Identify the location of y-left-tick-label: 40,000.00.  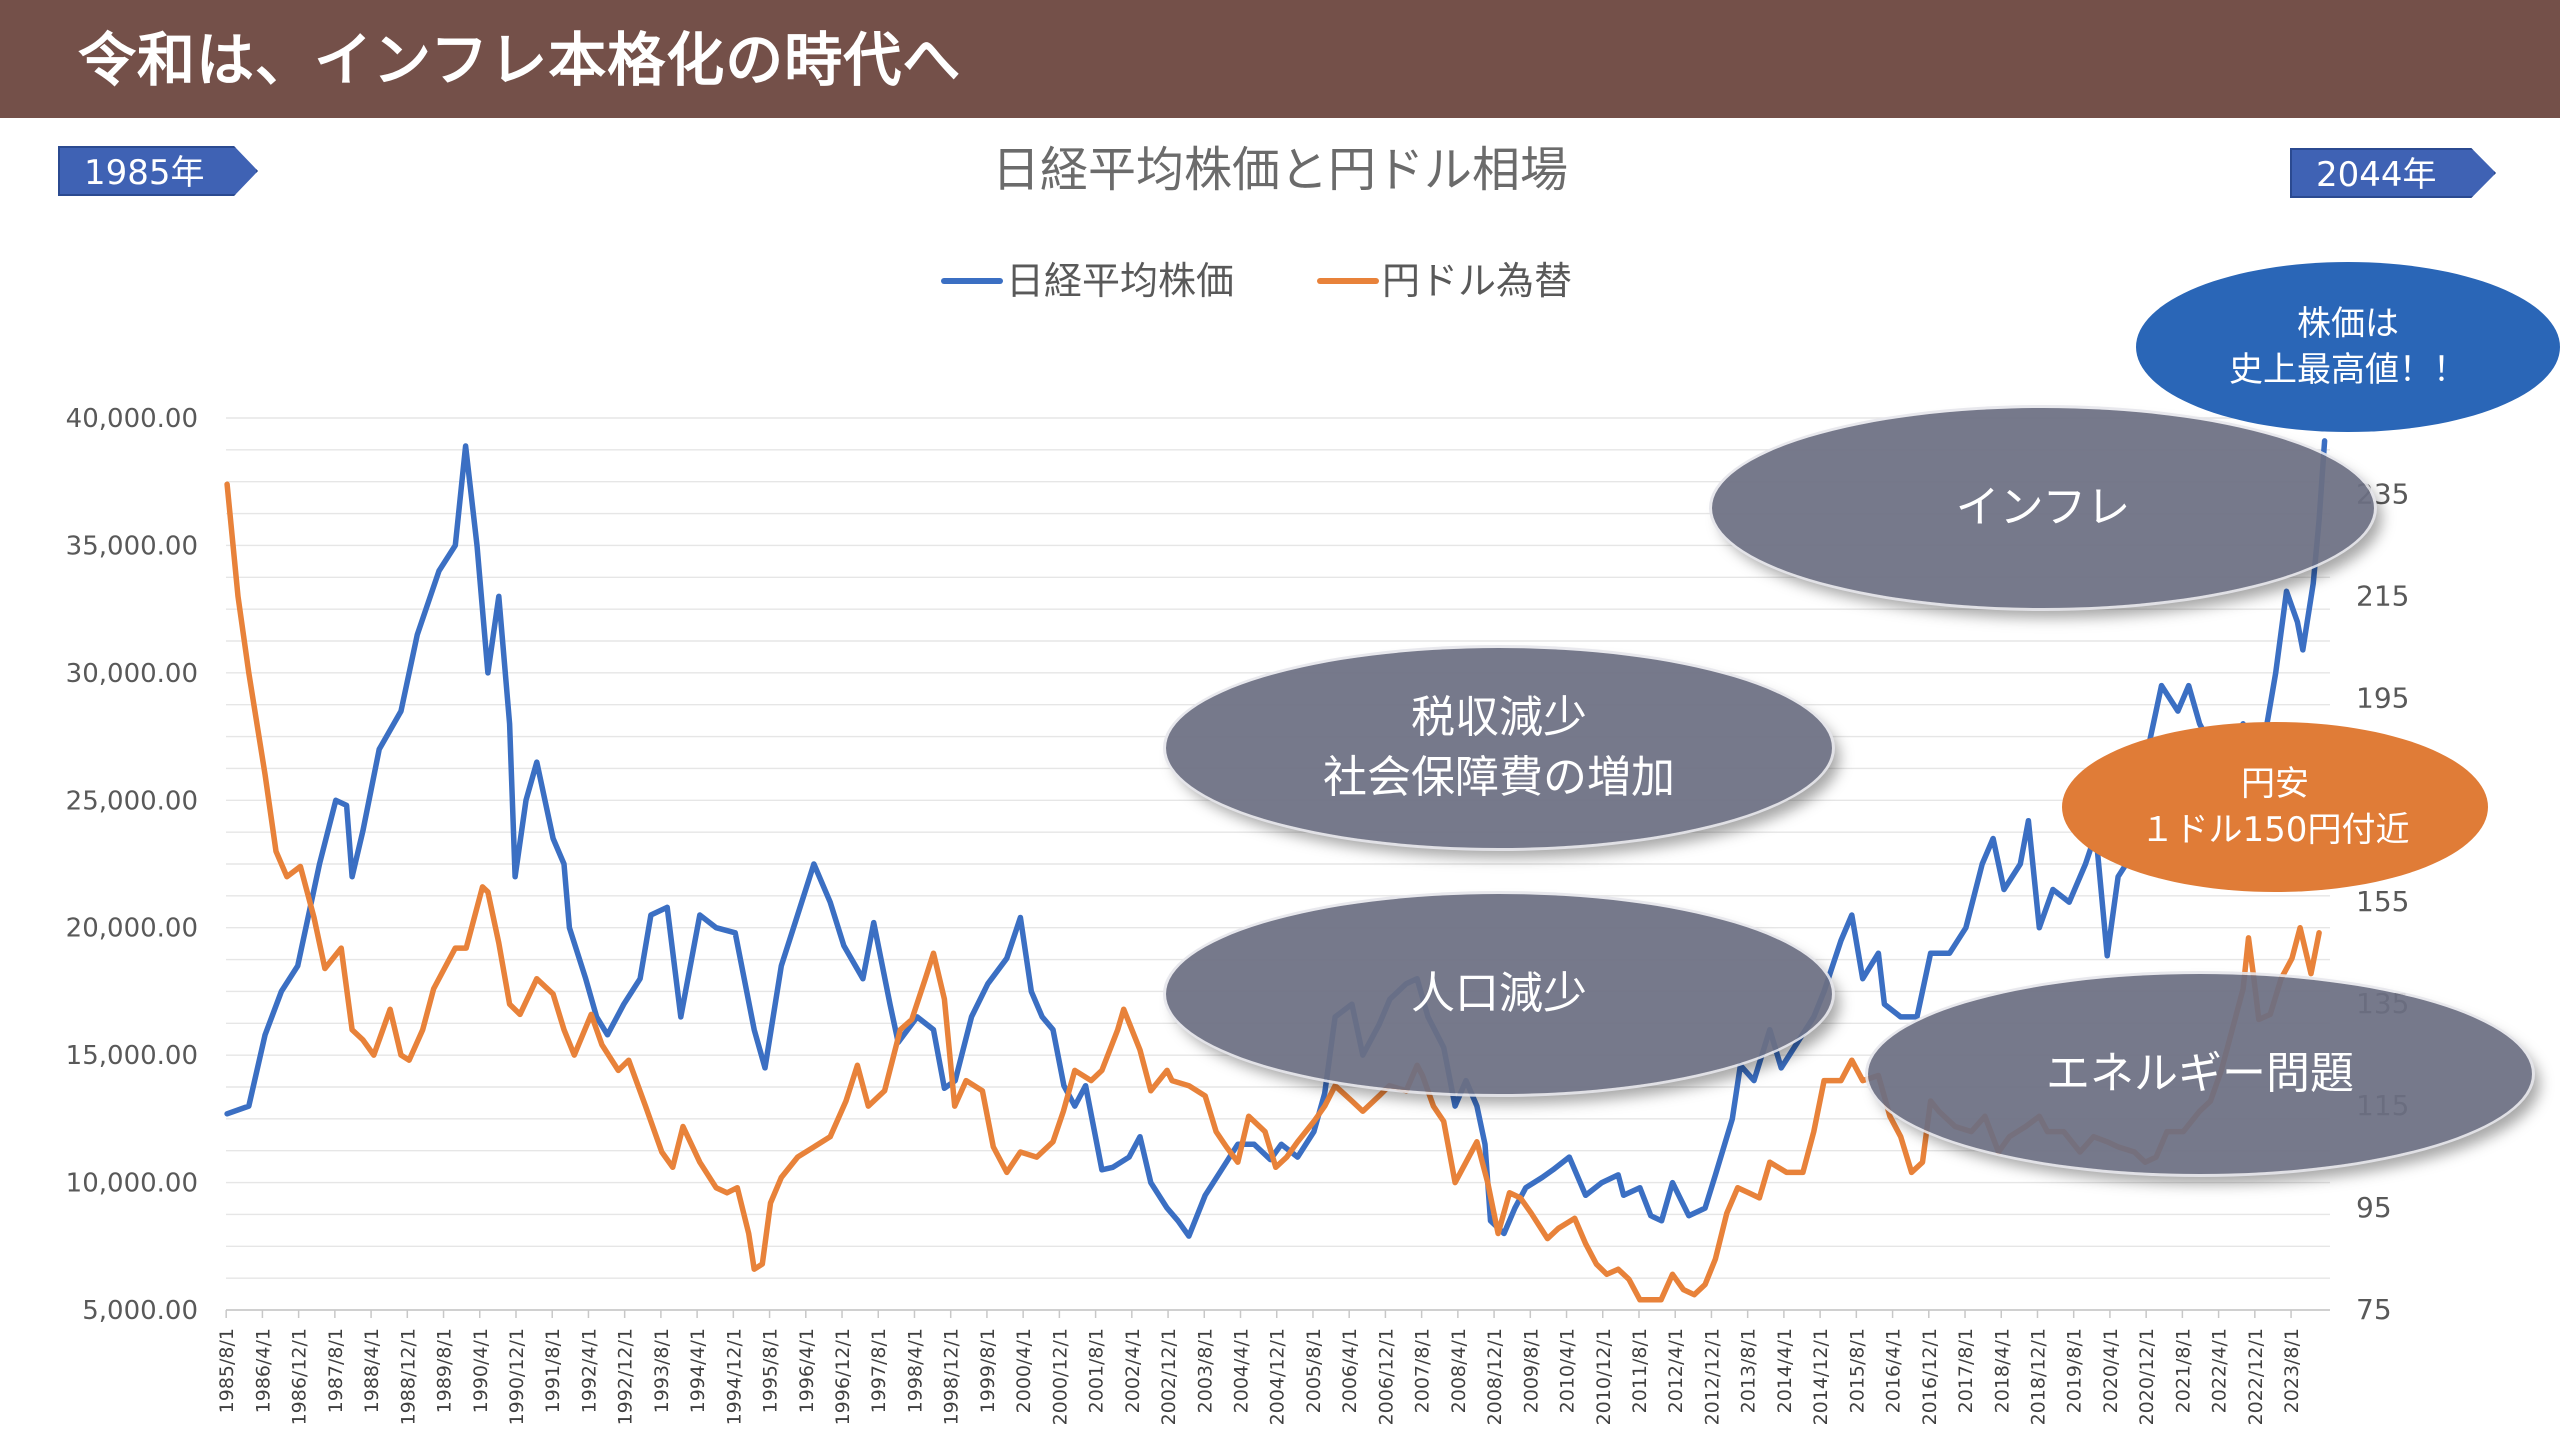
(132, 419).